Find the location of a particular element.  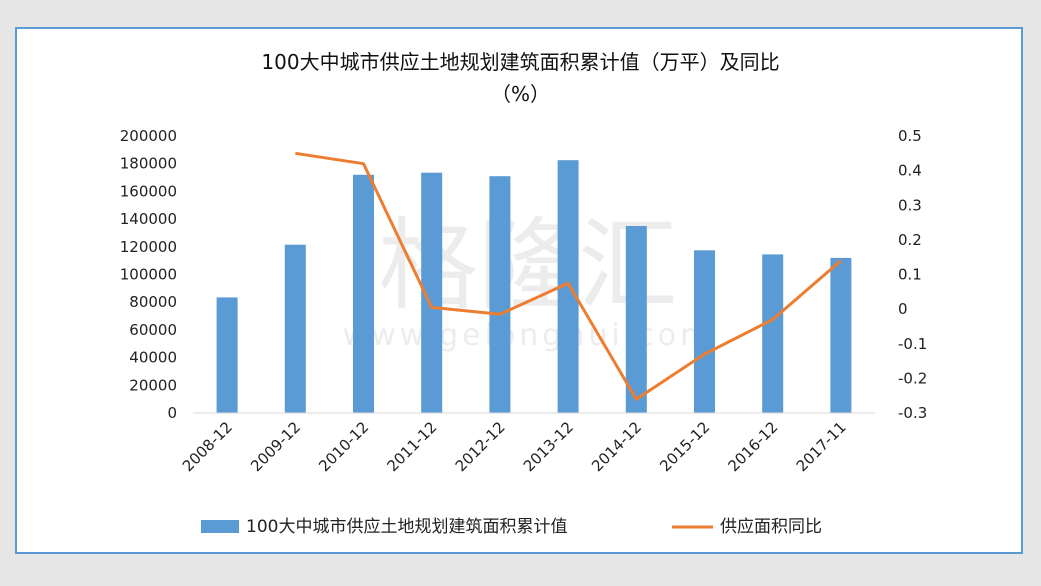

chart-title-unit: （%） is located at coordinates (520, 94).